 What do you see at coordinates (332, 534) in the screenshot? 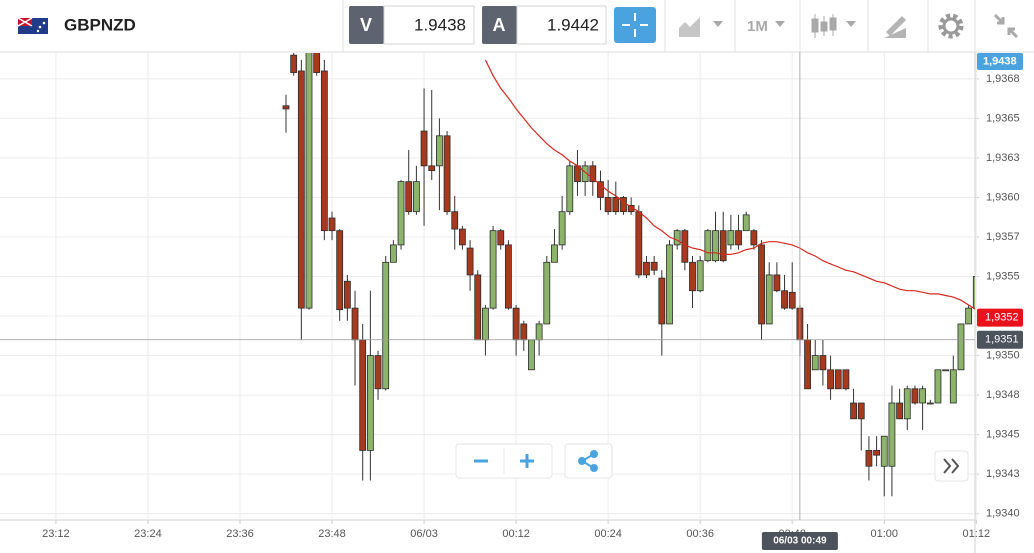
I see `x-tick-label: 23:48` at bounding box center [332, 534].